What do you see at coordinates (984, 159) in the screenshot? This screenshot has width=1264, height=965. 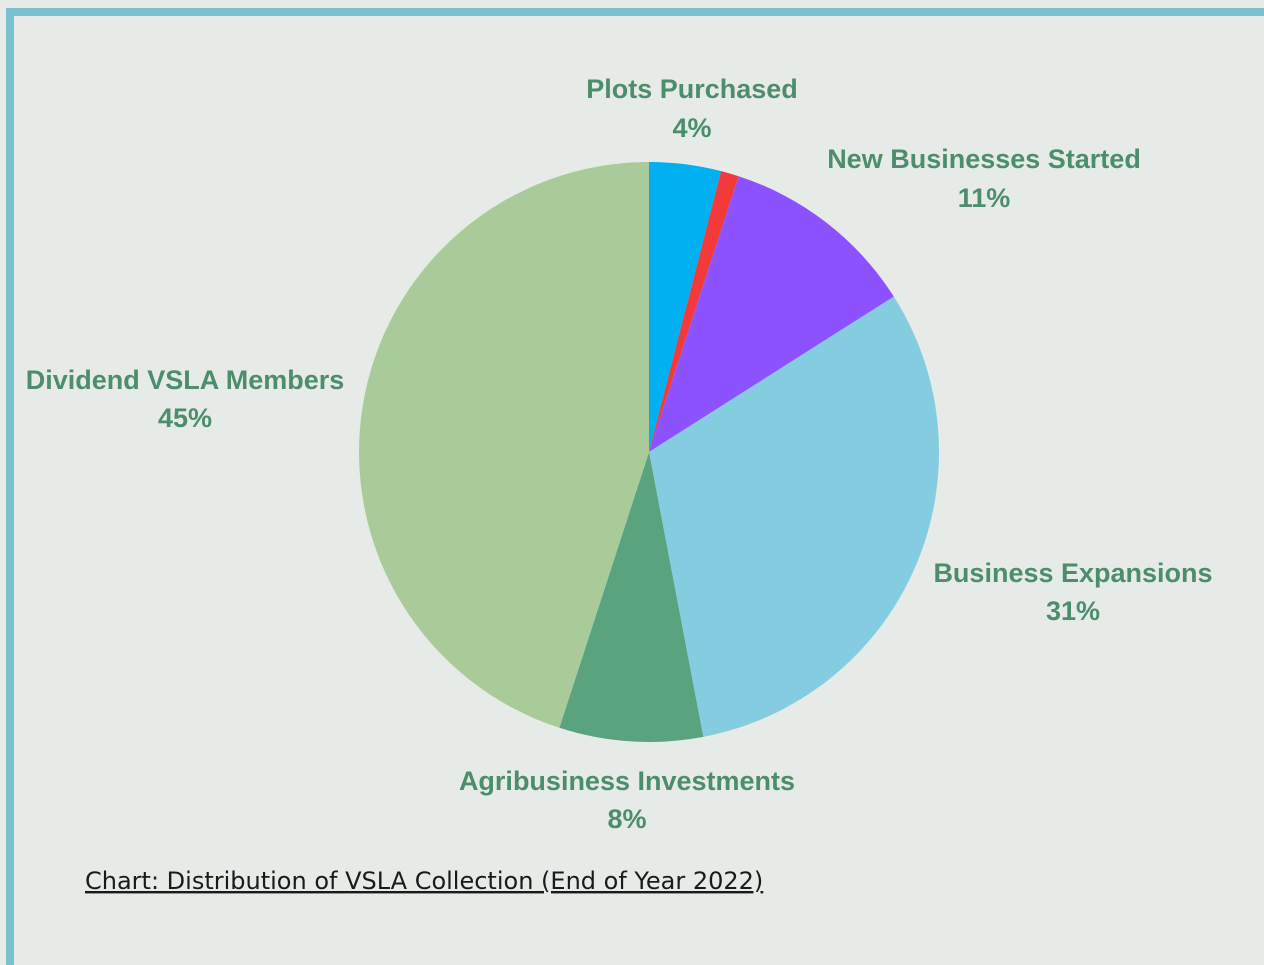 I see `slice-label: New Businesses Started` at bounding box center [984, 159].